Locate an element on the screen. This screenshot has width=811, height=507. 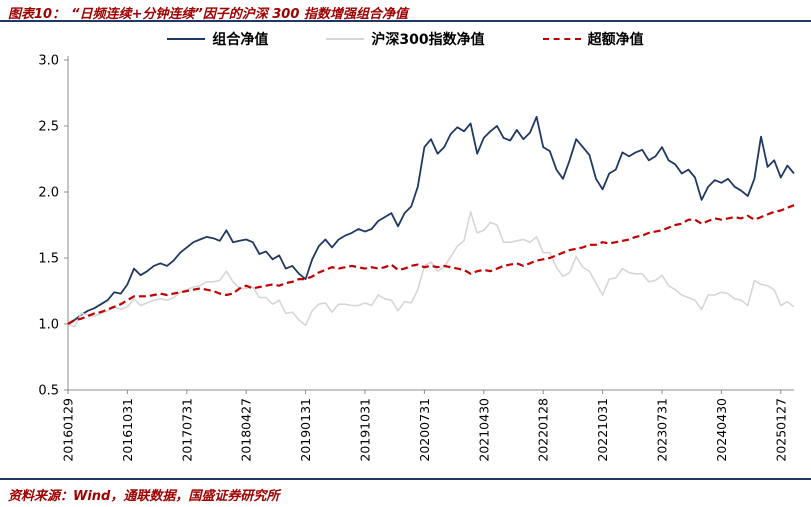
figure-footer: 资料来源：Wind，通联数据，国盛证券研究所 is located at coordinates (405, 492).